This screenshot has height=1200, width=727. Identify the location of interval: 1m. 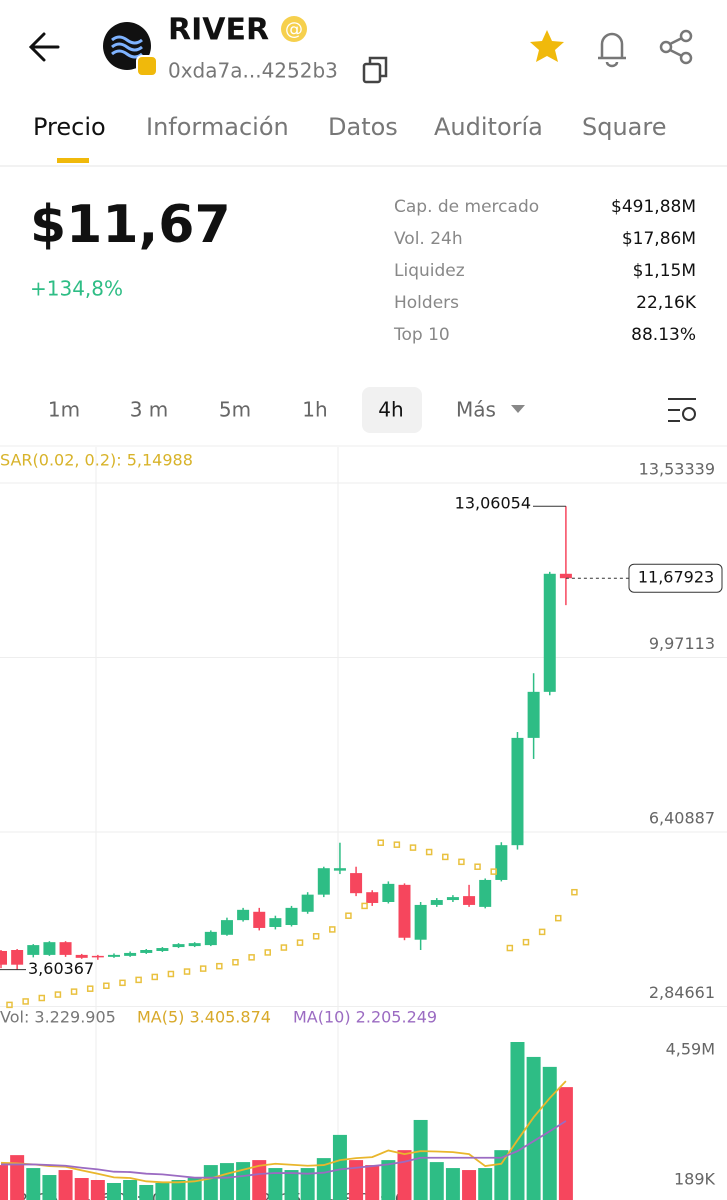
(64, 410).